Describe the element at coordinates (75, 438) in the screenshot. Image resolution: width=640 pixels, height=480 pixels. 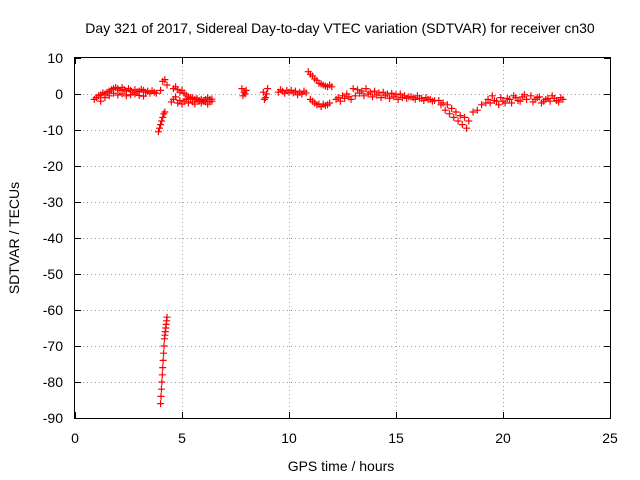
I see `x-tick-label: 0` at that location.